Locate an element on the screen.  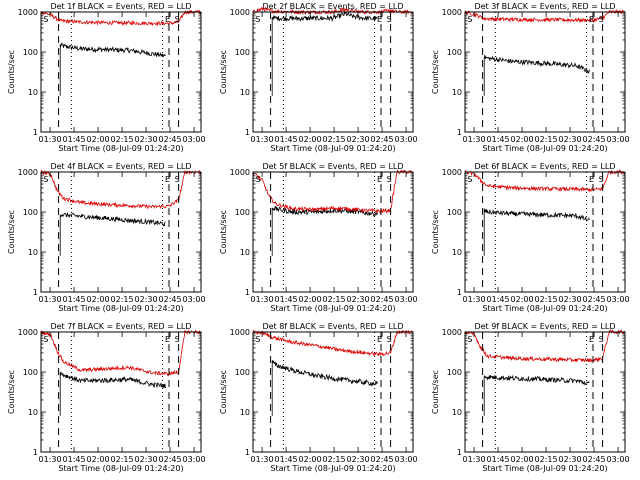
panel-title: Det 9f BLACK = Events, RED = LLD is located at coordinates (544, 326).